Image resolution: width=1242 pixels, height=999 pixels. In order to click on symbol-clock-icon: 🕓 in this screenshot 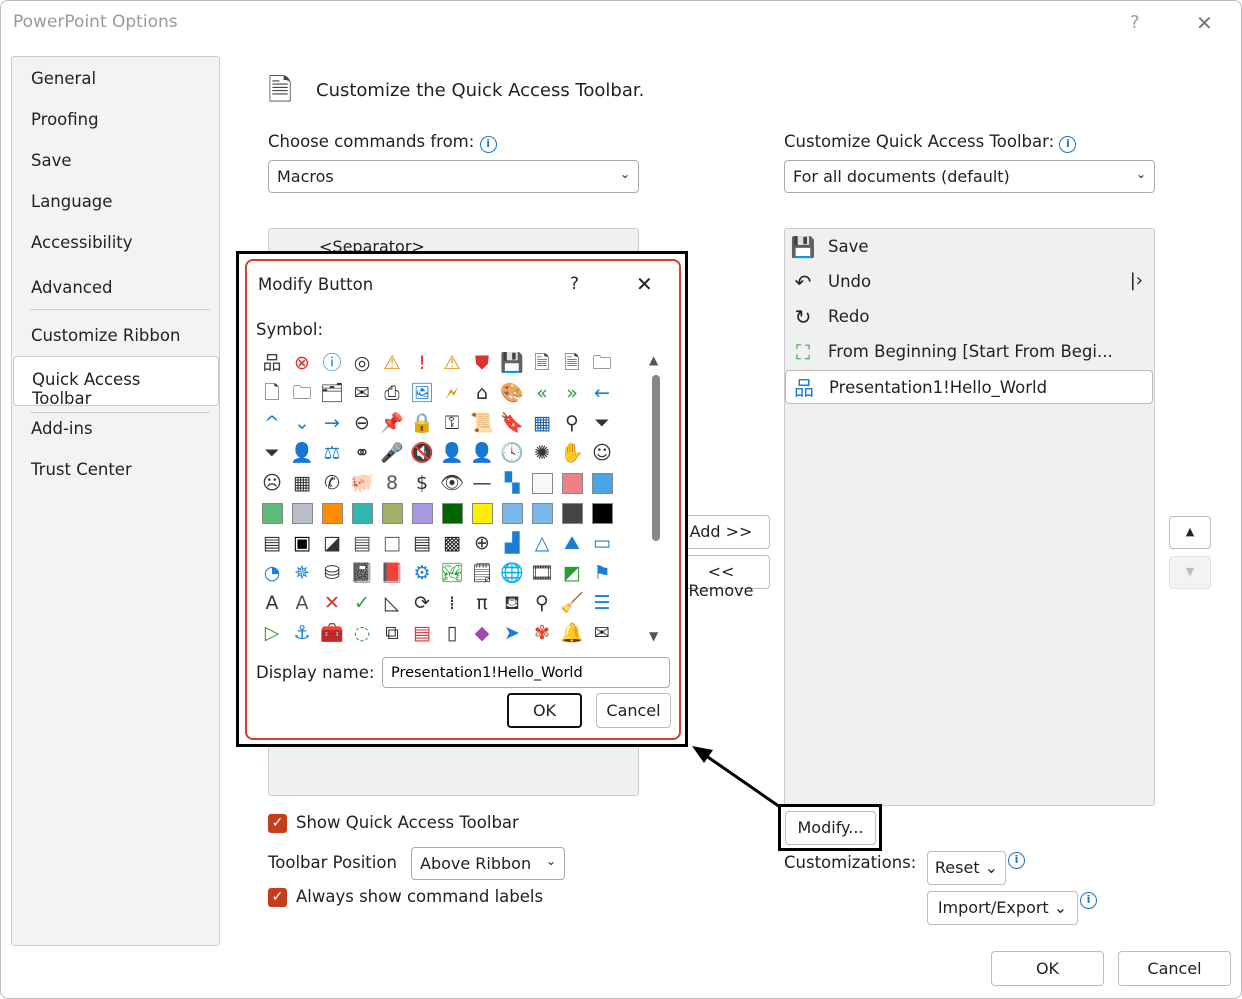, I will do `click(512, 453)`.